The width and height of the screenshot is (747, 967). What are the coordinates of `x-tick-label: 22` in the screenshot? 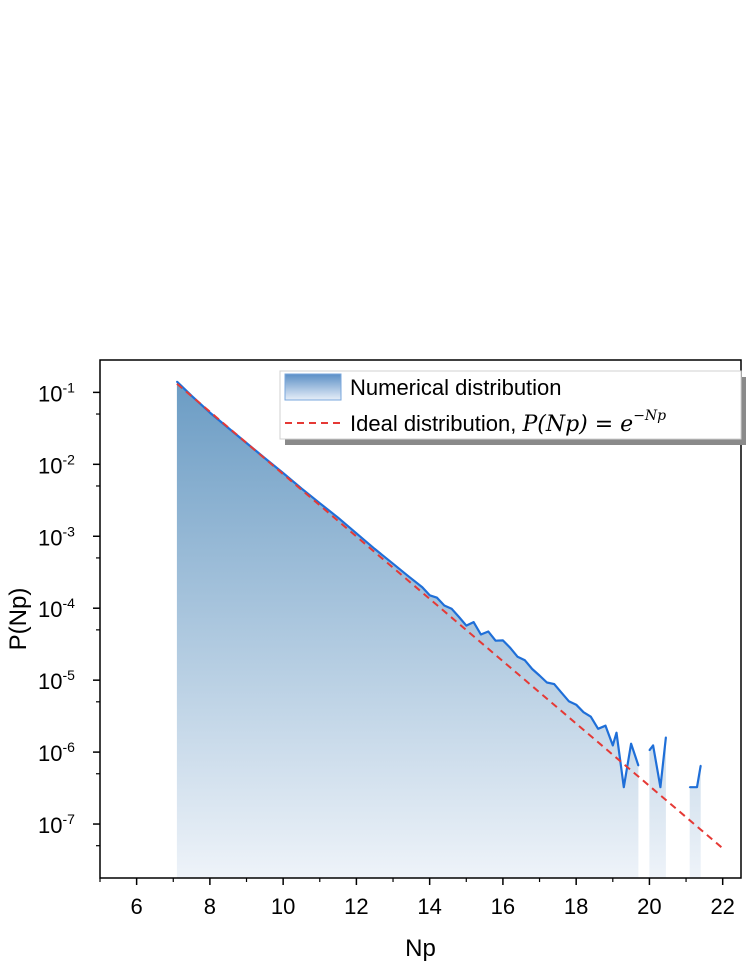 It's located at (722, 906).